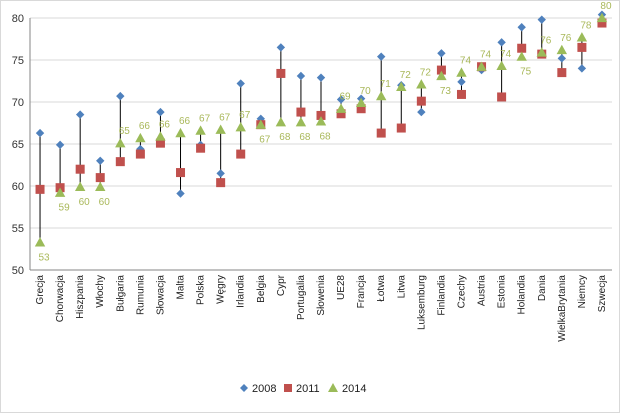 The width and height of the screenshot is (620, 413). What do you see at coordinates (308, 389) in the screenshot?
I see `legend-label-2011: 2011` at bounding box center [308, 389].